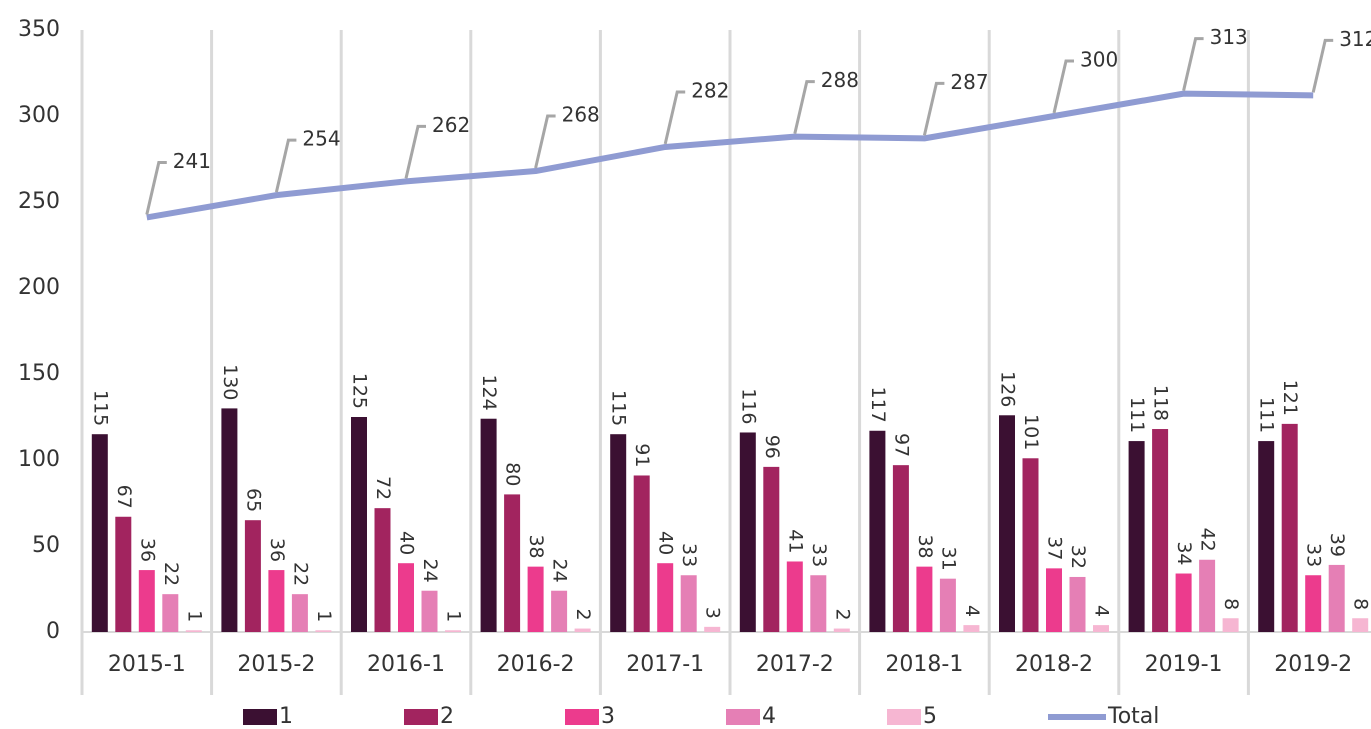 The image size is (1371, 729). What do you see at coordinates (406, 664) in the screenshot?
I see `x-tick-label: 2016-1` at bounding box center [406, 664].